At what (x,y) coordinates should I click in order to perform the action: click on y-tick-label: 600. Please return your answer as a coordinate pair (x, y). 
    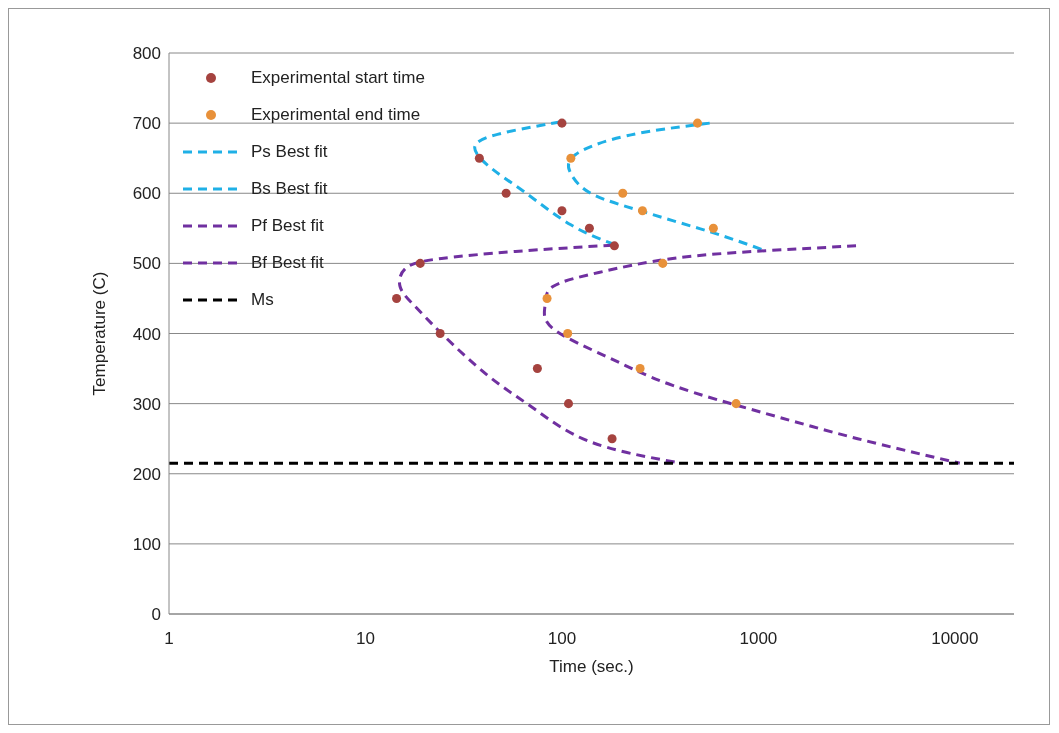
    Looking at the image, I should click on (146, 194).